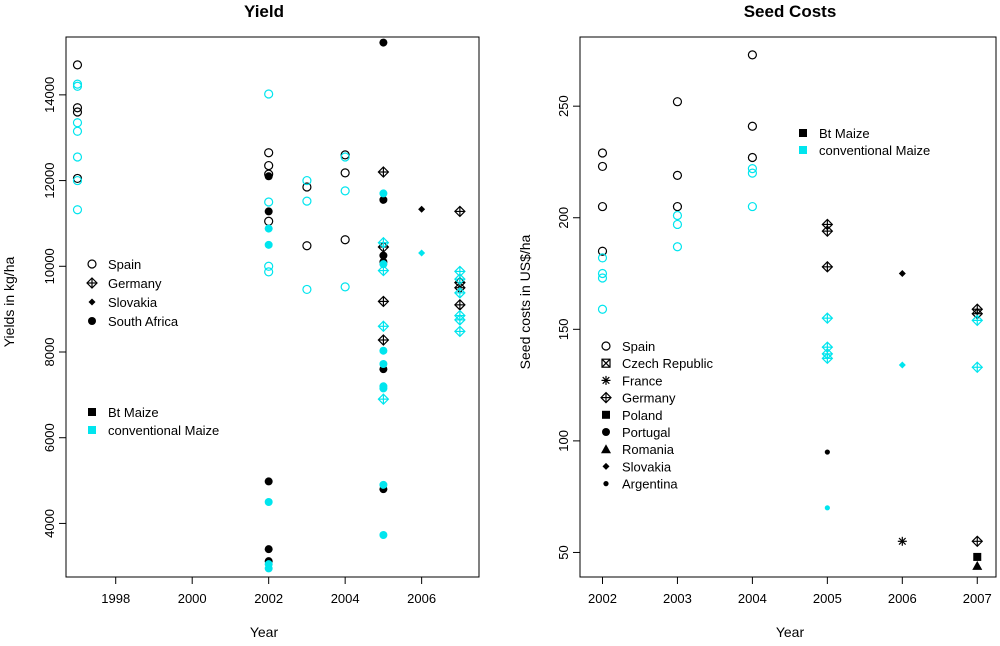  Describe the element at coordinates (827, 598) in the screenshot. I see `x-tick-label: 2005` at that location.